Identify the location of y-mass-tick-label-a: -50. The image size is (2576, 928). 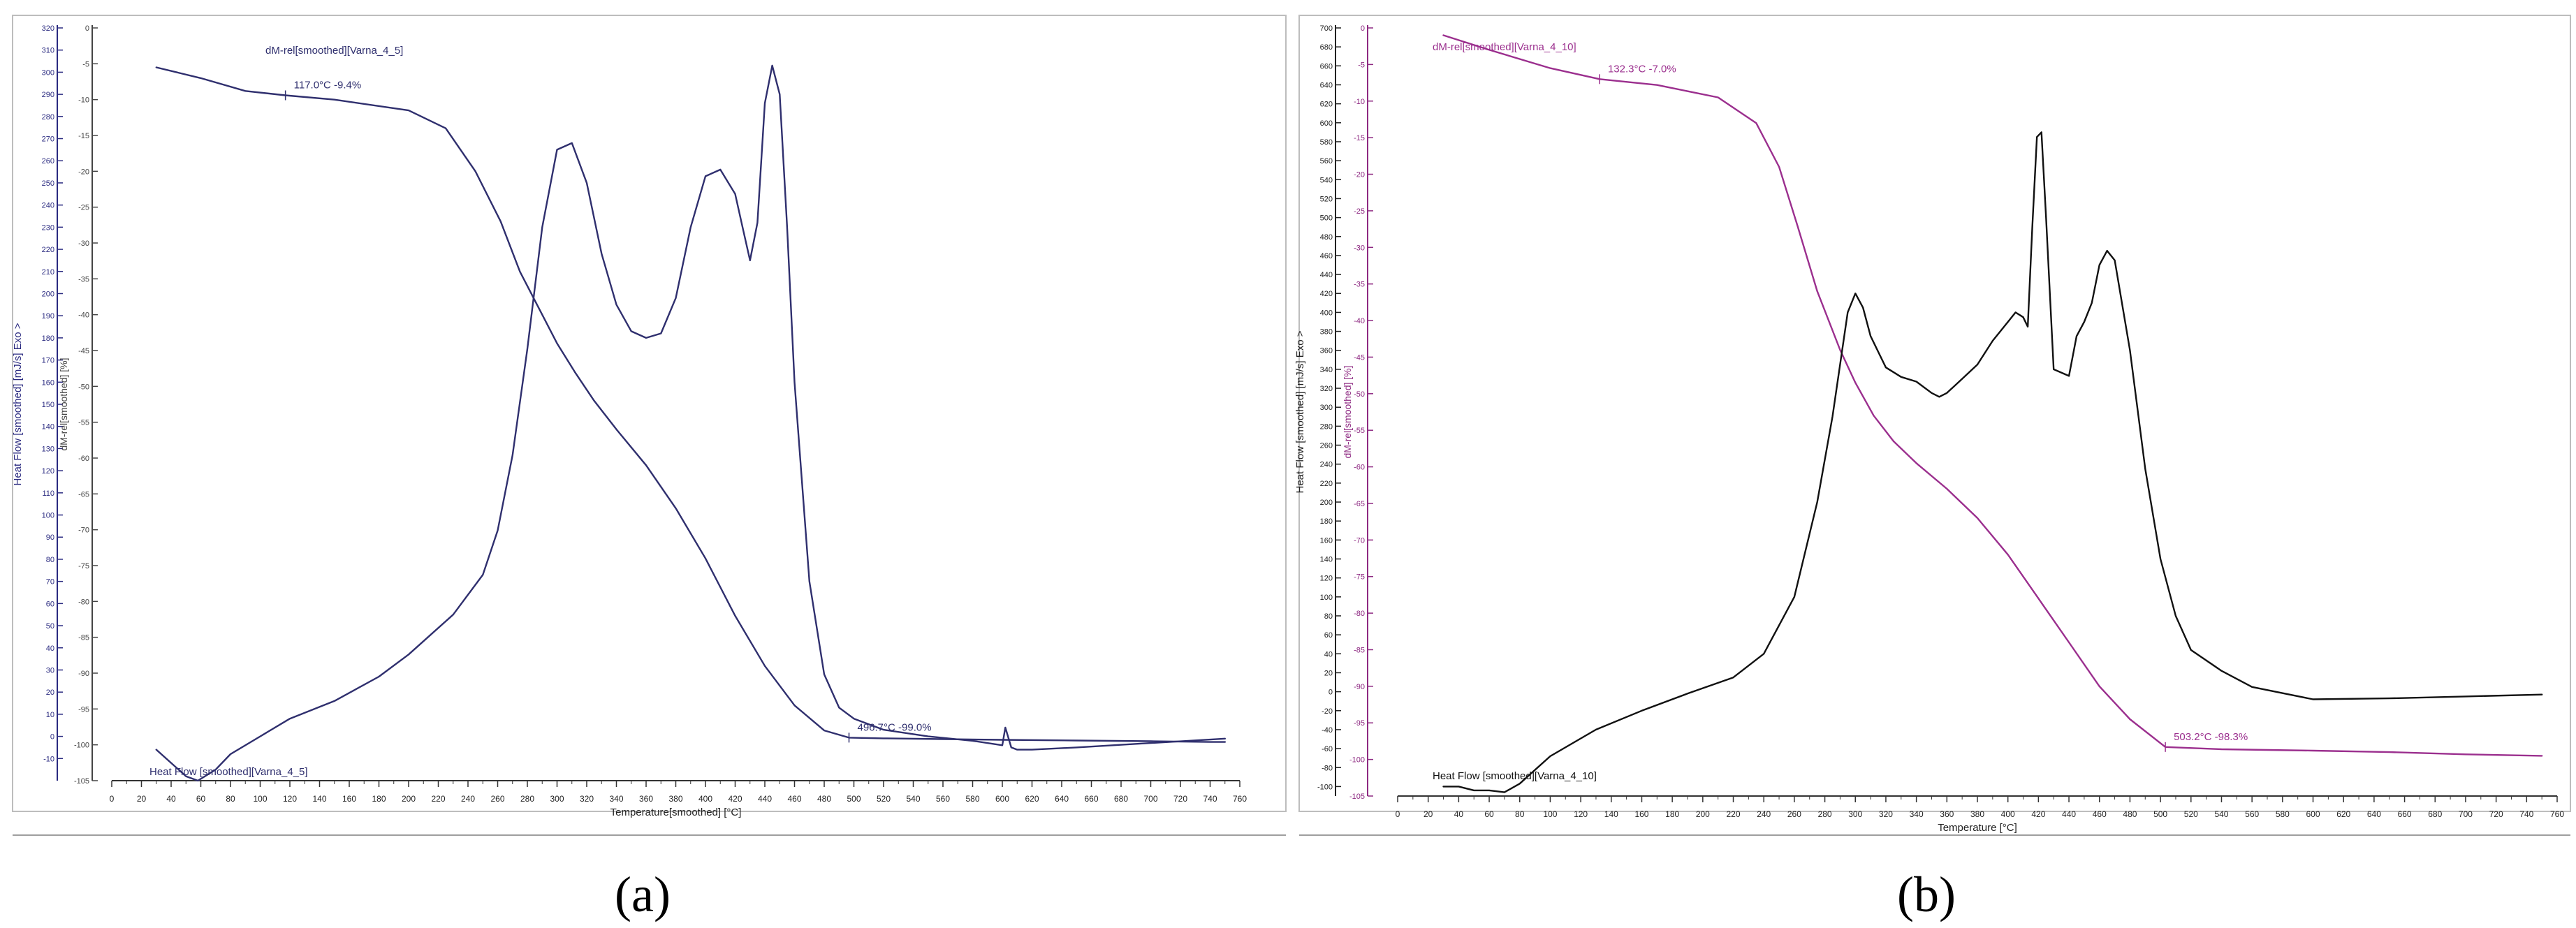
(83, 387).